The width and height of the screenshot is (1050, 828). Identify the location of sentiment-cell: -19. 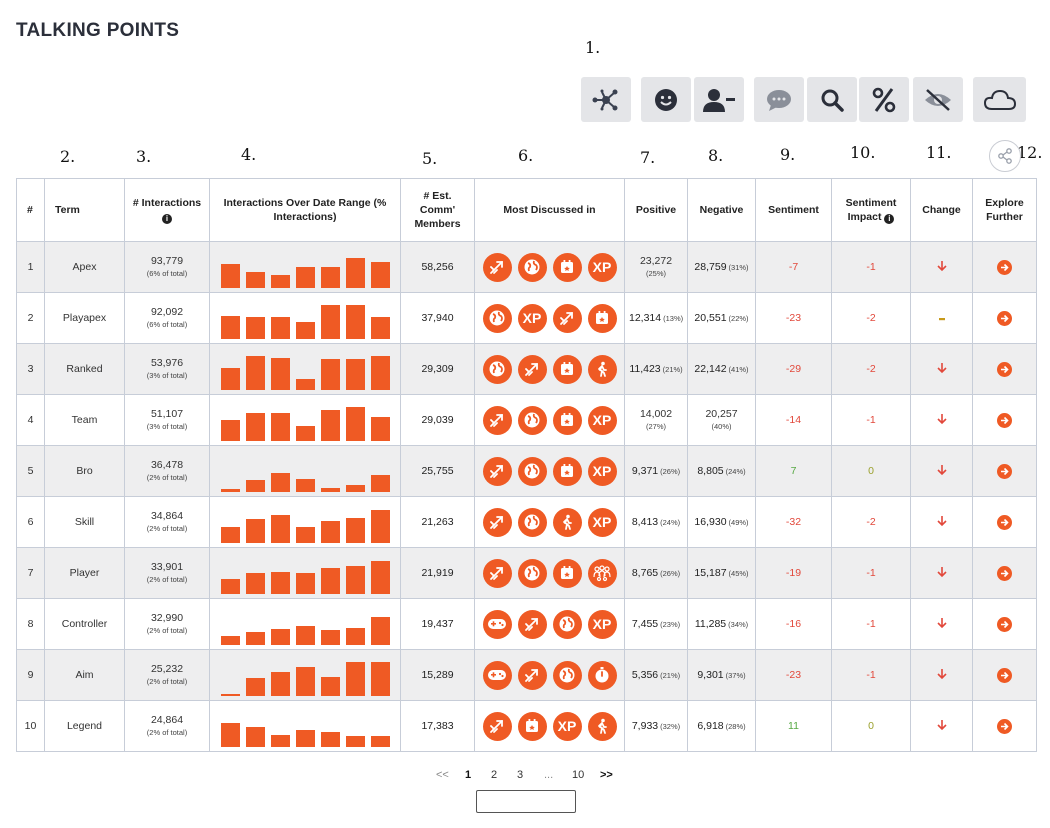
(793, 573).